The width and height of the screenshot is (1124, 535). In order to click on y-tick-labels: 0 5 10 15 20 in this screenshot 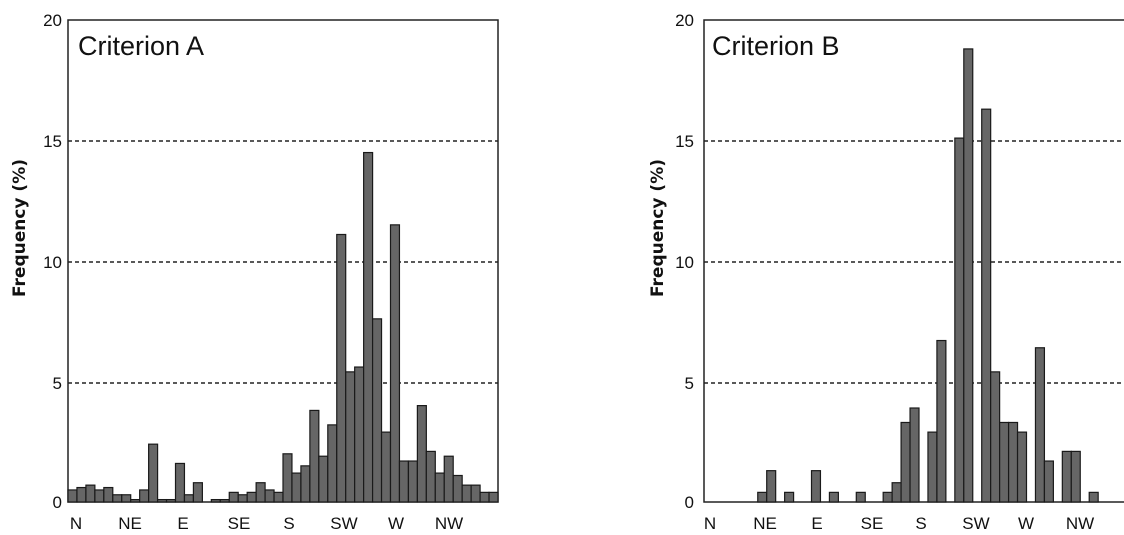, I will do `click(52, 261)`.